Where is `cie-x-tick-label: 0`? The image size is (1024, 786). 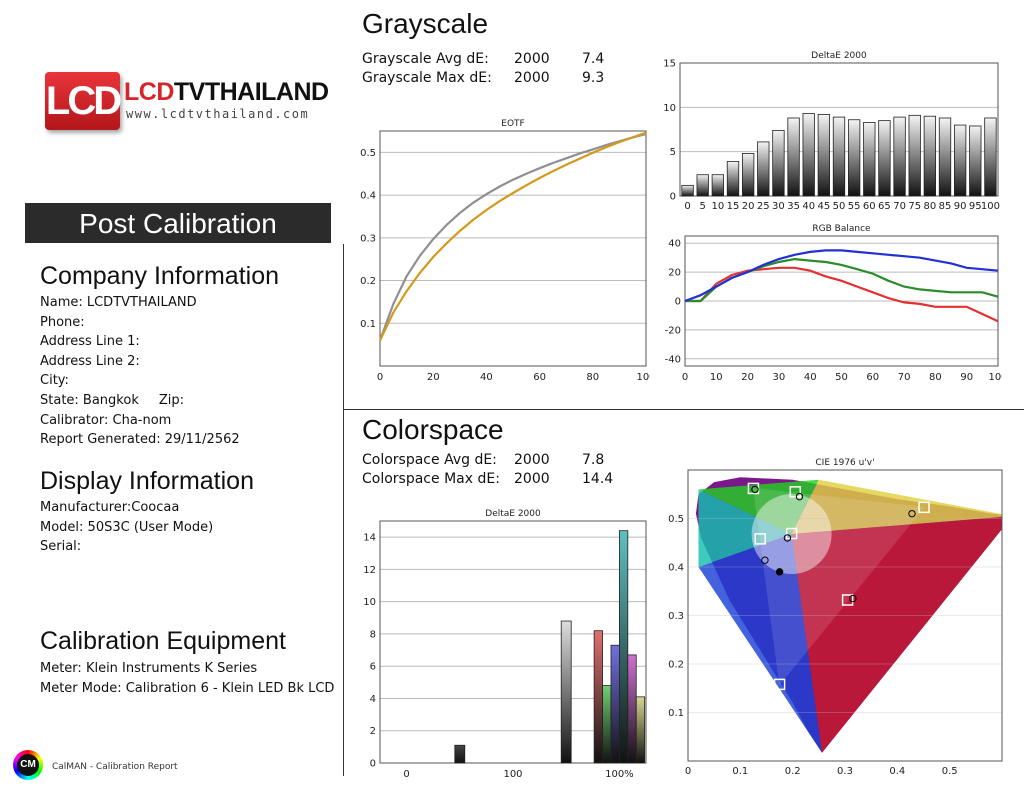
cie-x-tick-label: 0 is located at coordinates (688, 771).